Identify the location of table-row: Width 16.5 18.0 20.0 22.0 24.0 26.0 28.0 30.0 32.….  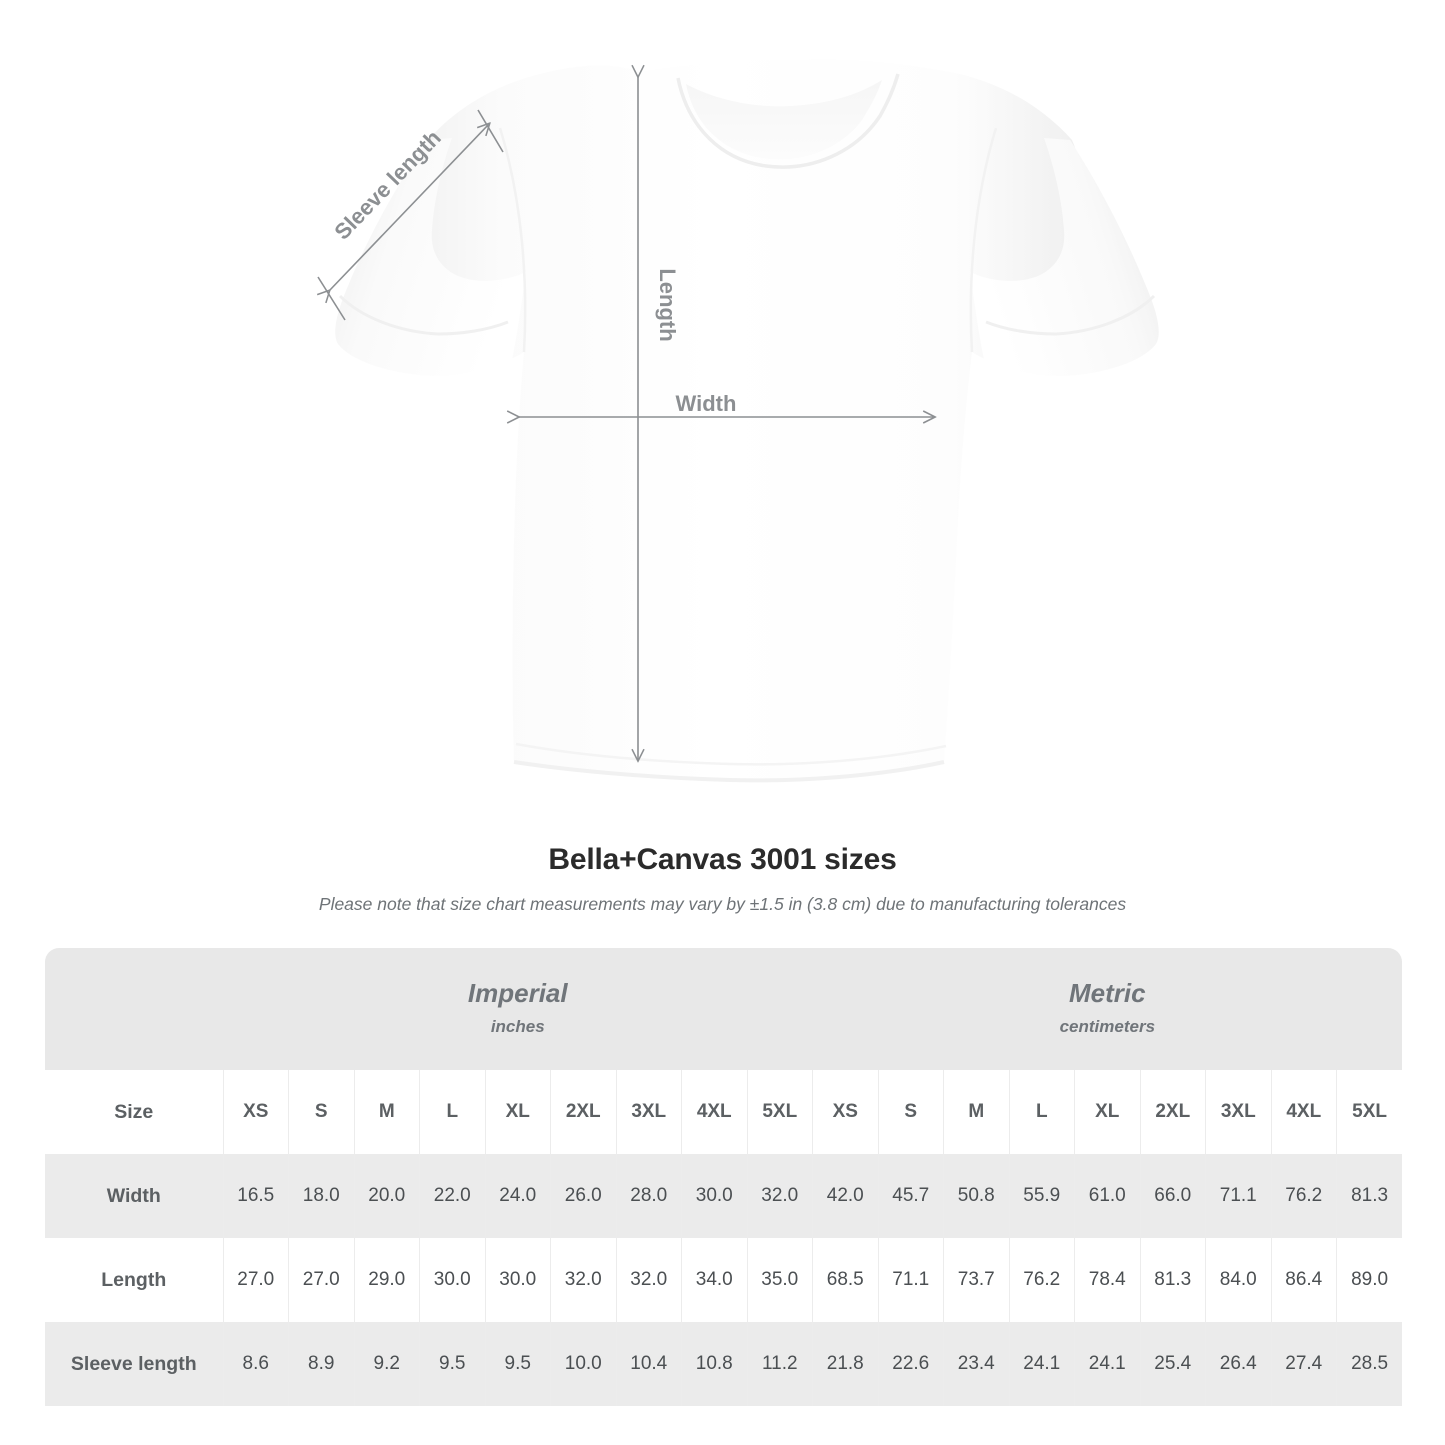
(724, 1196).